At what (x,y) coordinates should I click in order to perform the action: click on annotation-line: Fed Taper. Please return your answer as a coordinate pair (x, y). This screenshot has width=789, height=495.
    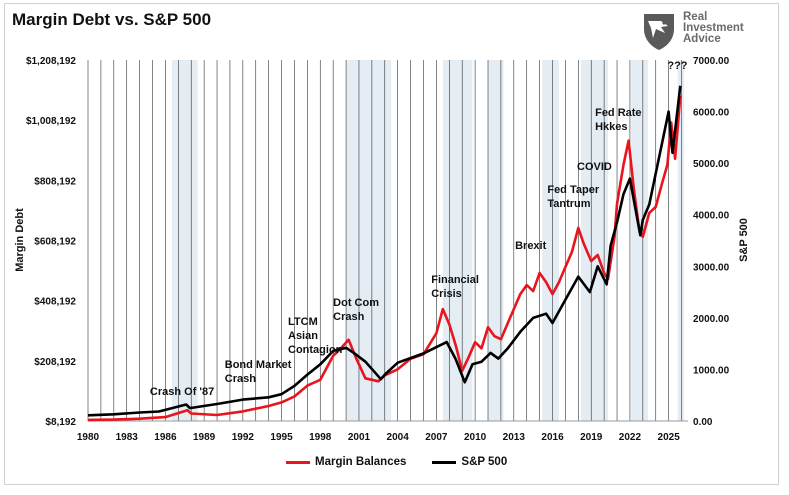
    Looking at the image, I should click on (573, 190).